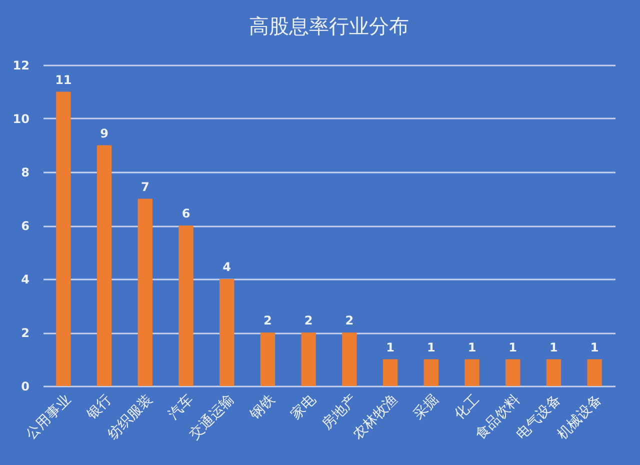  Describe the element at coordinates (329, 26) in the screenshot. I see `chart-title: 高股息率行业分布` at that location.